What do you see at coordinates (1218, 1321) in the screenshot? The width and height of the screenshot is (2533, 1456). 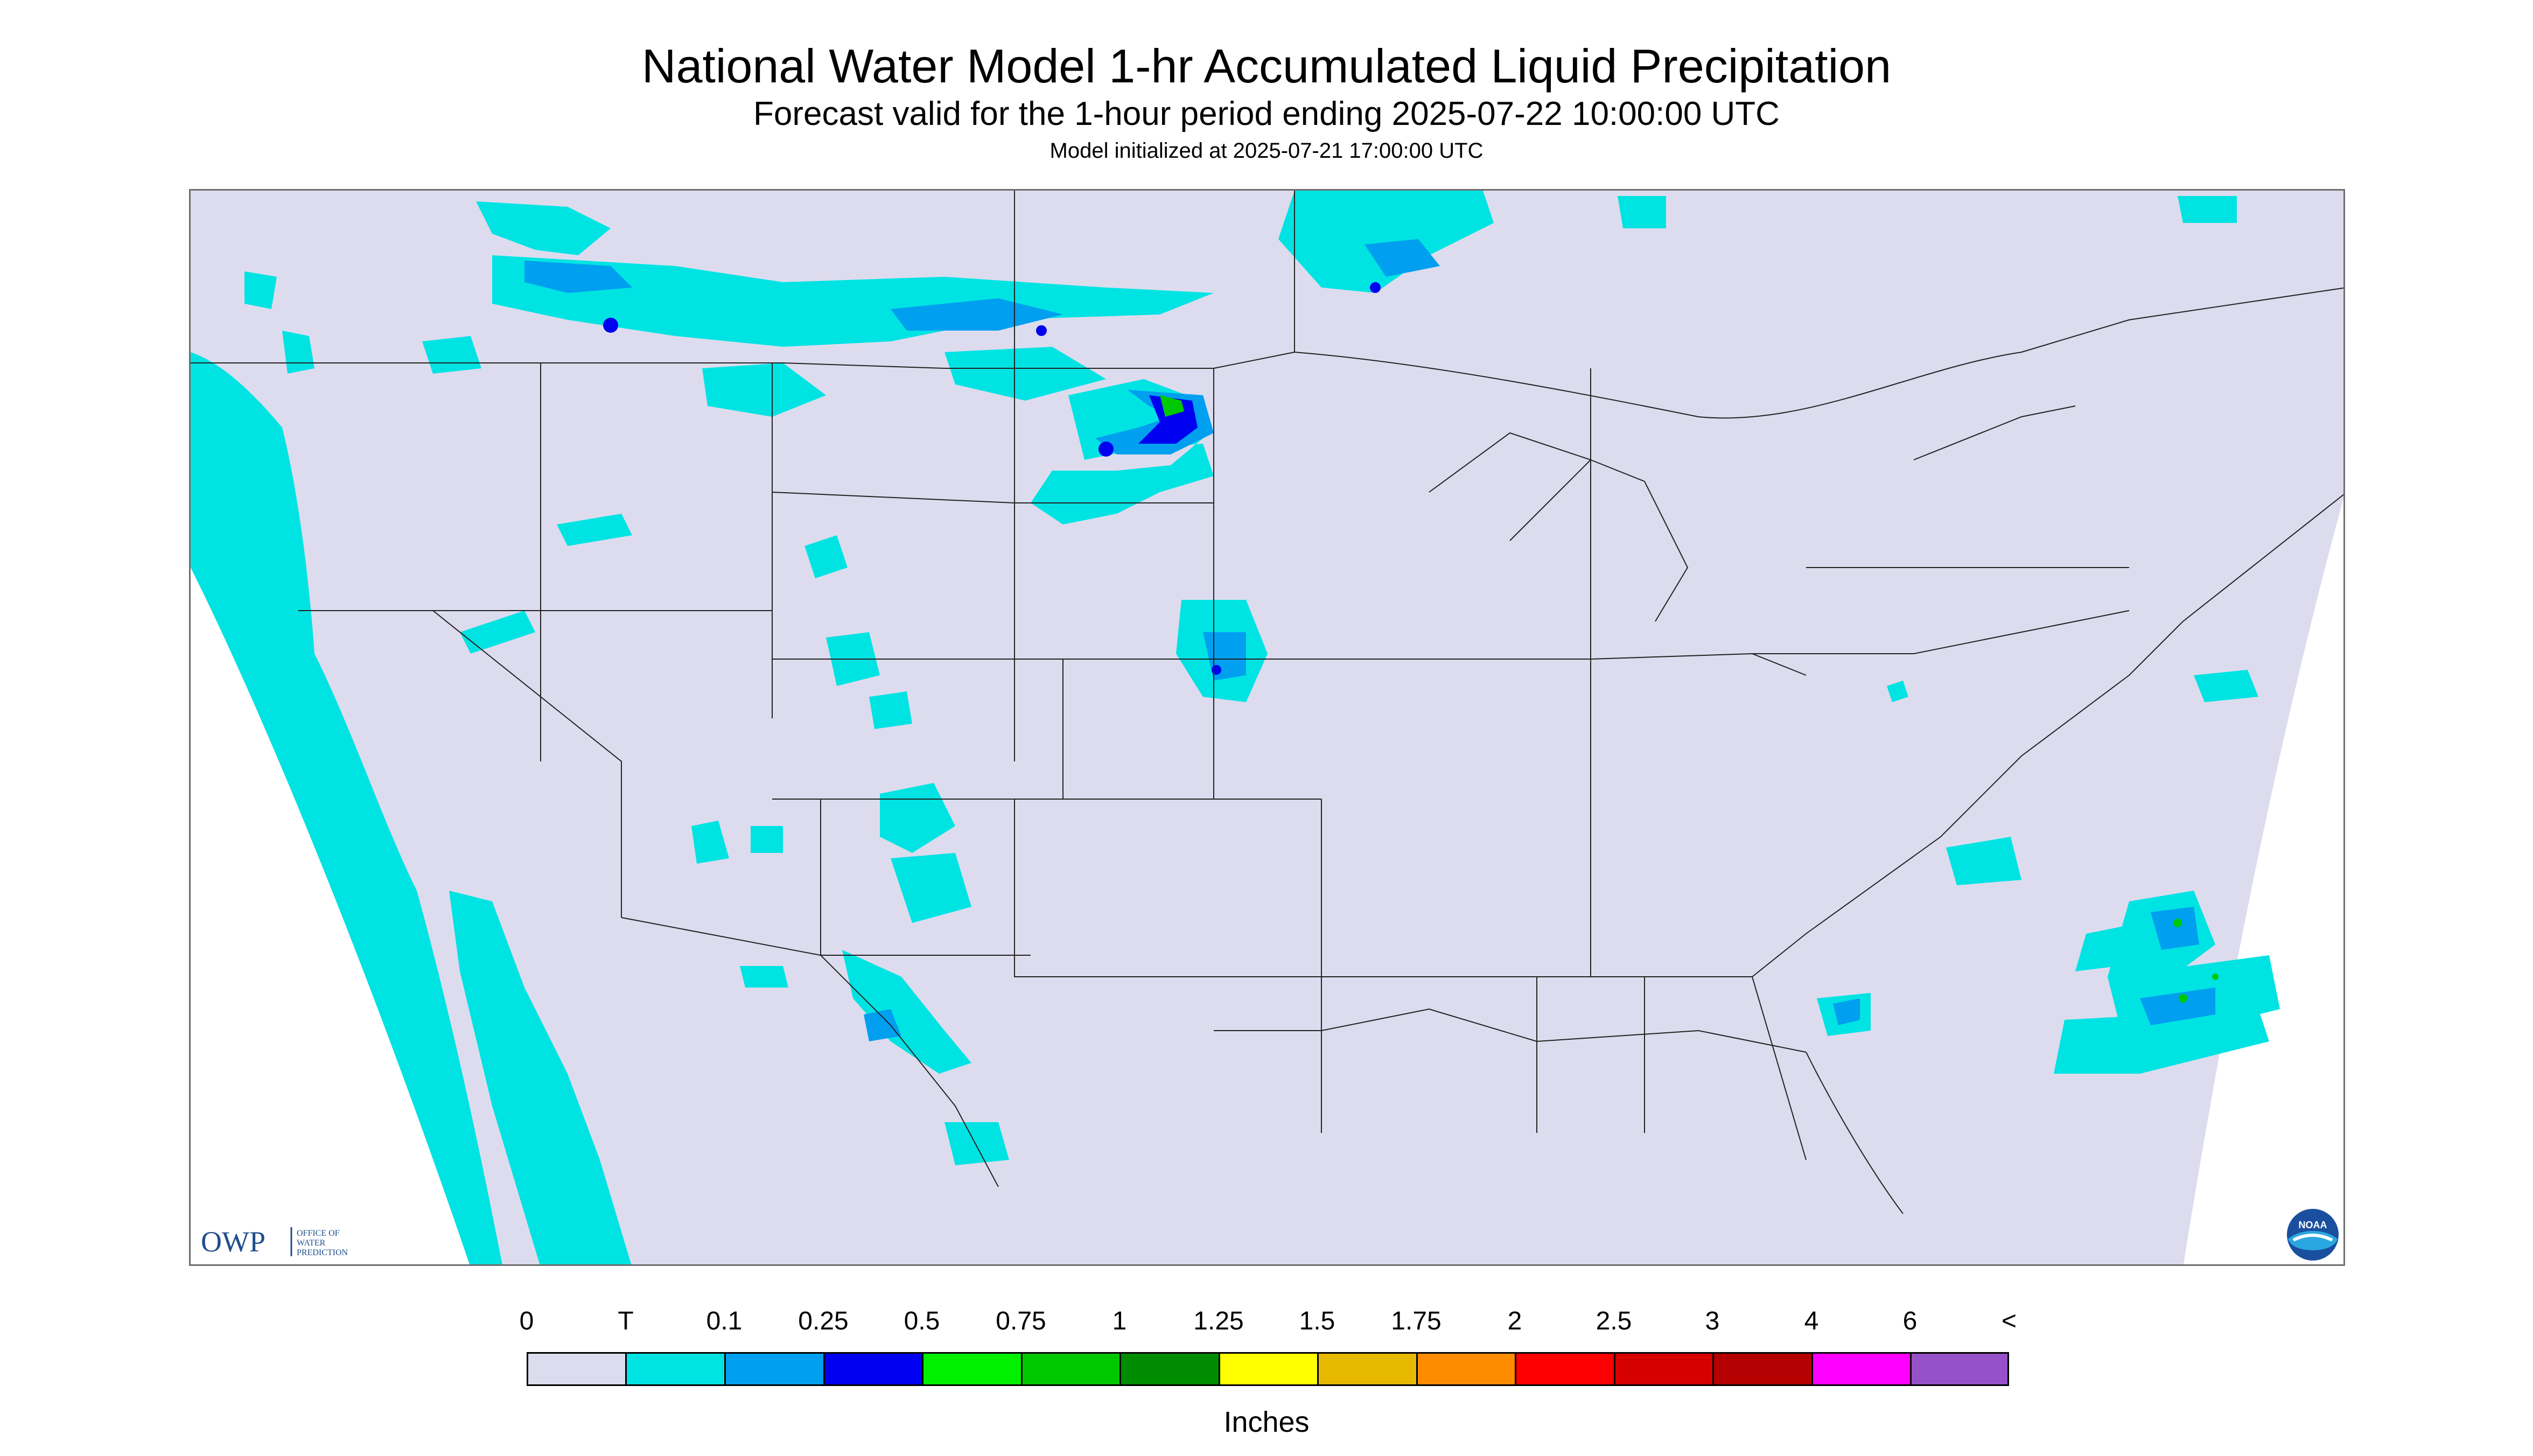 I see `legend-label-1-25: 1.25` at bounding box center [1218, 1321].